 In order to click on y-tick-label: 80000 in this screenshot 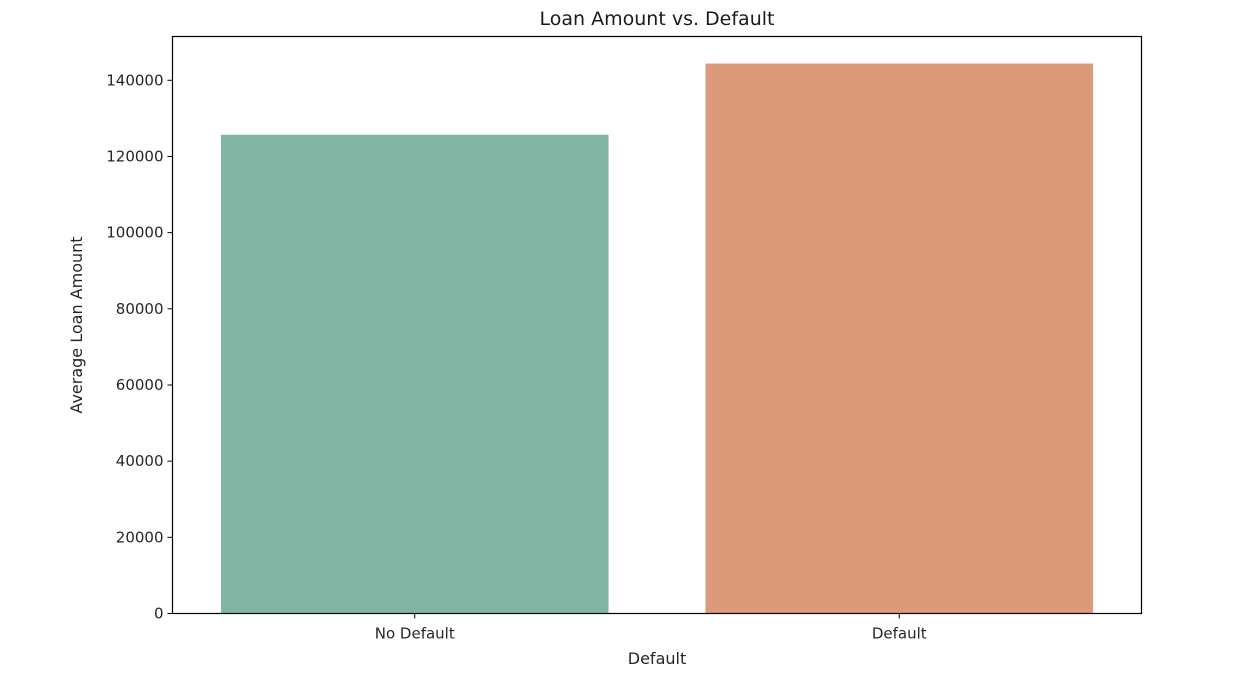, I will do `click(140, 309)`.